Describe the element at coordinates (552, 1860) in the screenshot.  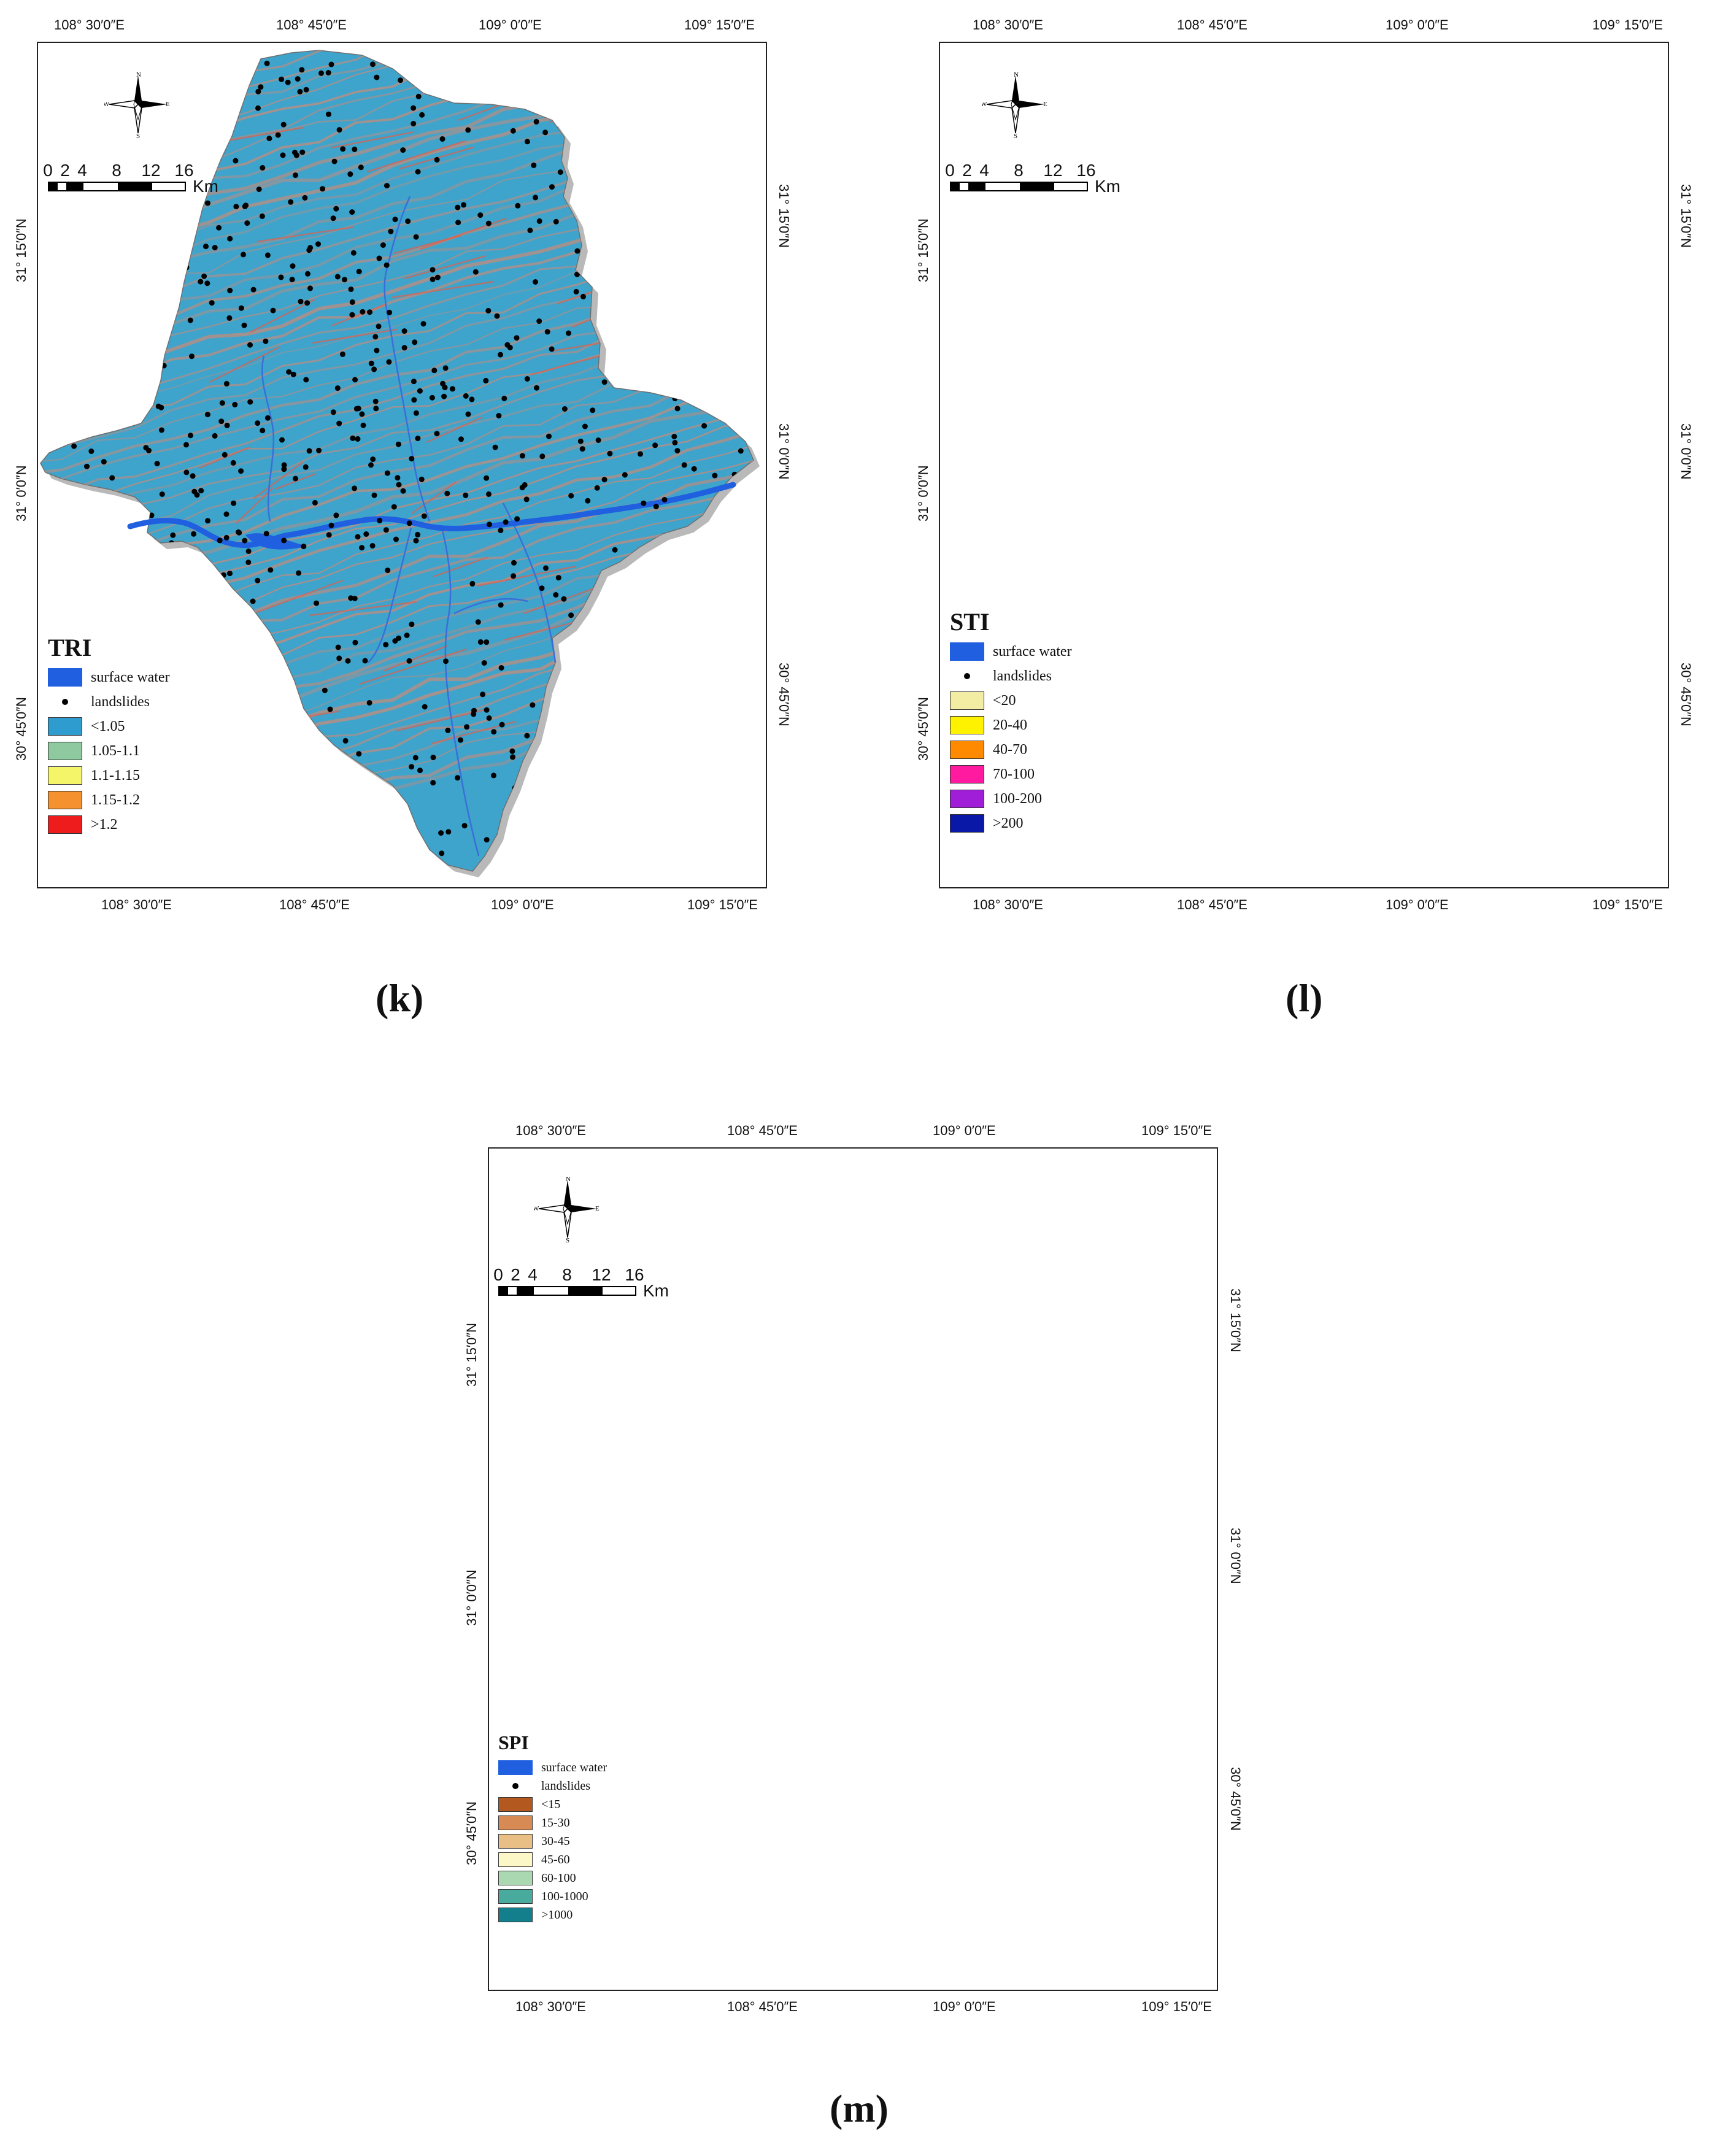
I see `legend-class: 45-60` at that location.